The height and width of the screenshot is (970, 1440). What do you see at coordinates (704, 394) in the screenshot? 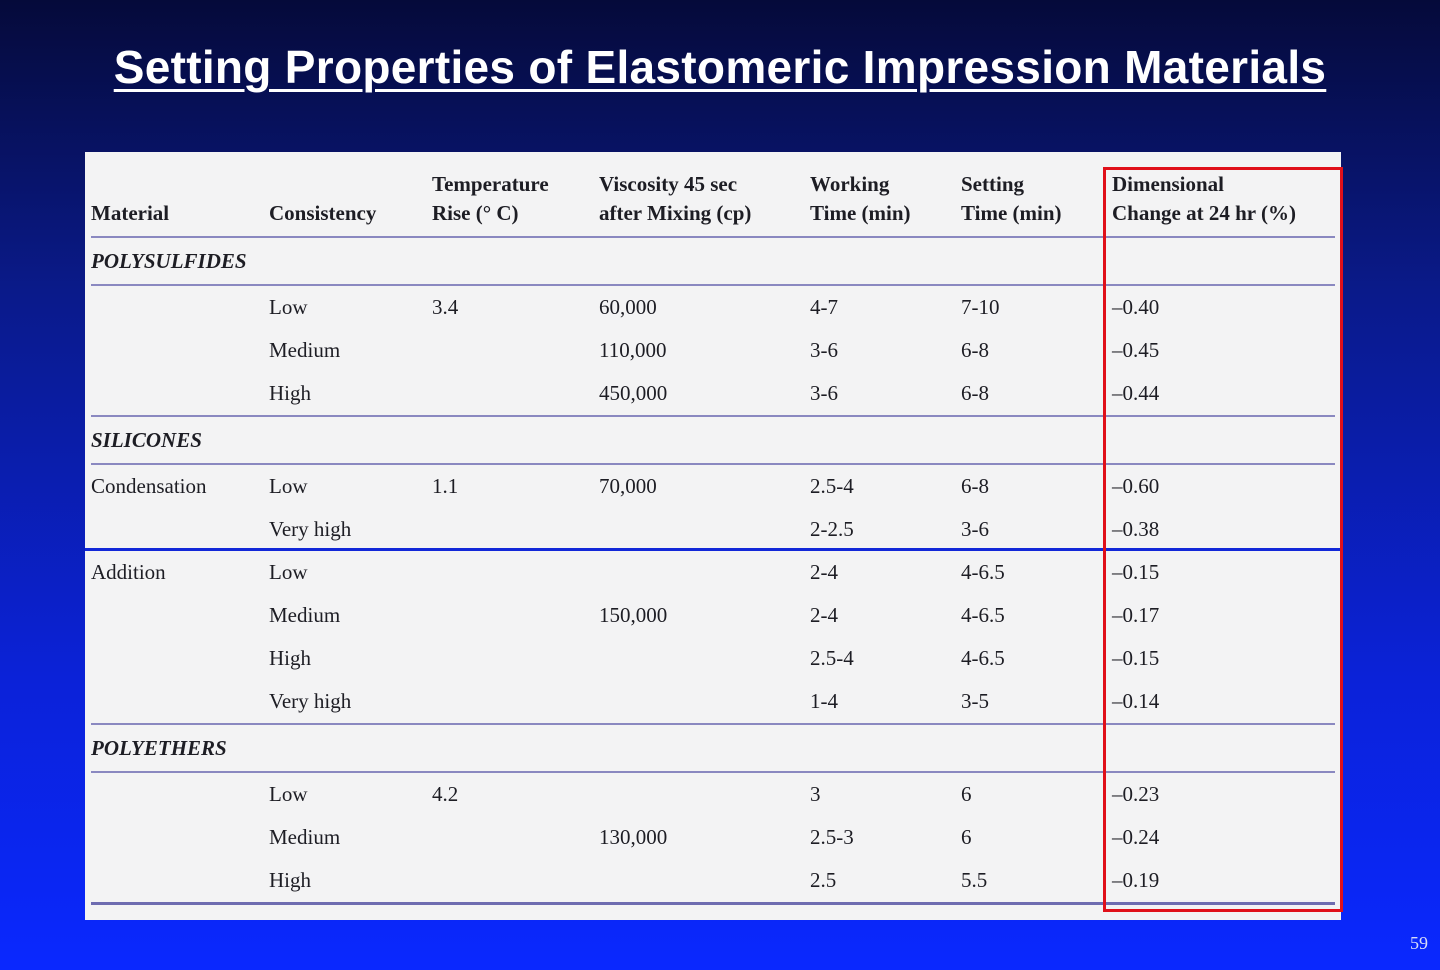
I see `cell-viscosity: 450,000` at bounding box center [704, 394].